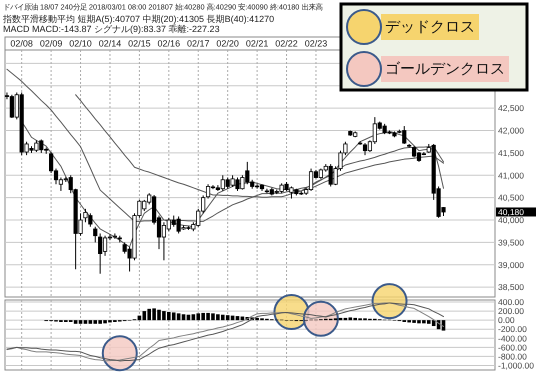 This screenshot has height=378, width=543. I want to click on y-tick-label: -400.00, so click(513, 338).